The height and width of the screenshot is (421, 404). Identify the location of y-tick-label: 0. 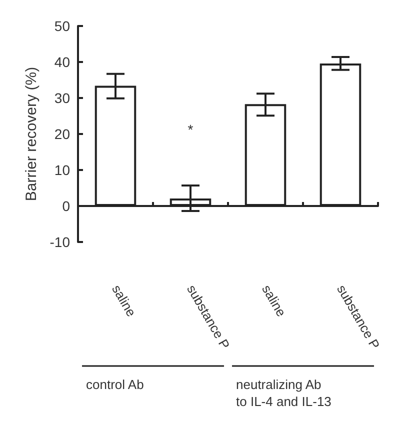
(66, 206).